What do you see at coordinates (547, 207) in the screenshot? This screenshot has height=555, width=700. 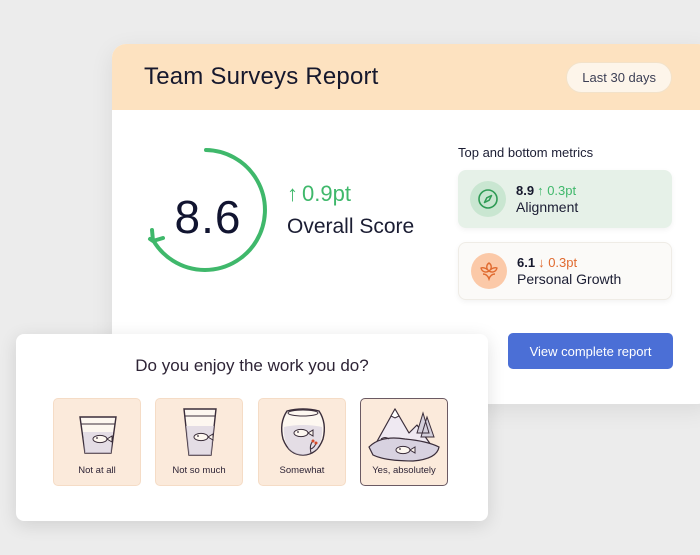 I see `metric-label: Alignment` at bounding box center [547, 207].